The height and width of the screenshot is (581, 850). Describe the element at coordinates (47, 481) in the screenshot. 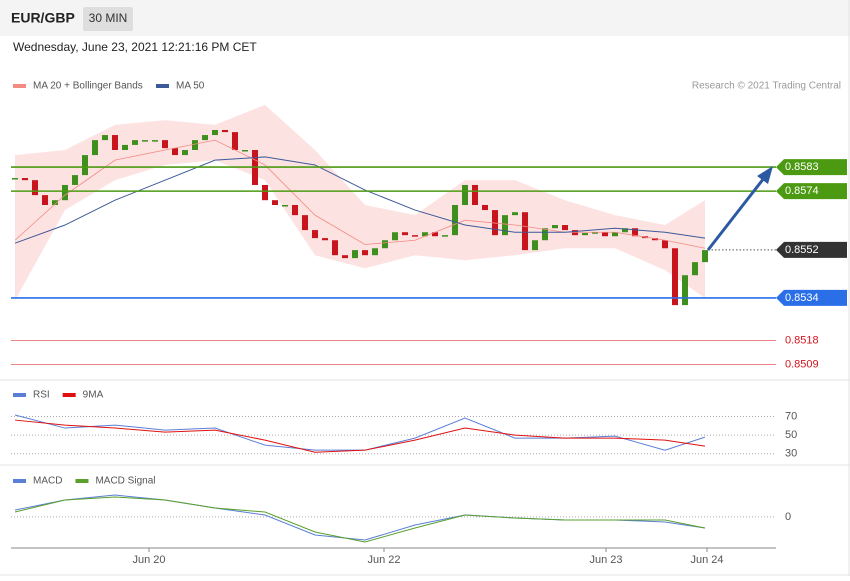

I see `legend-label: MACD` at that location.